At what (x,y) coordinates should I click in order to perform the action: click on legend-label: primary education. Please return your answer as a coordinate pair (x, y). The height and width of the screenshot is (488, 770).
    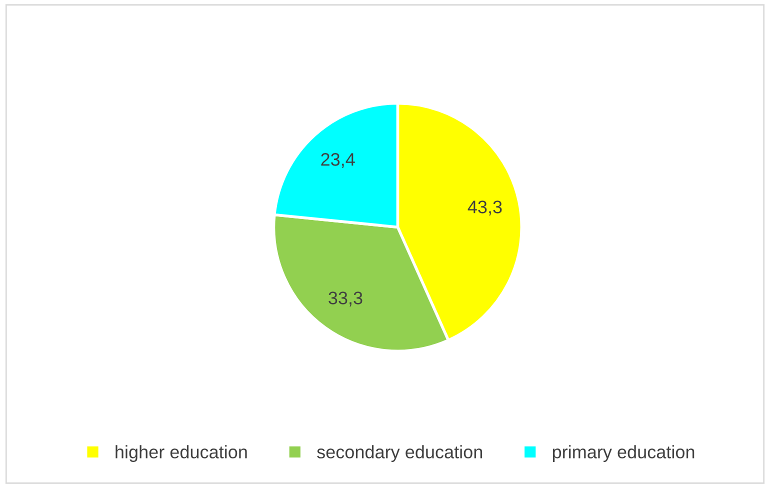
    Looking at the image, I should click on (623, 453).